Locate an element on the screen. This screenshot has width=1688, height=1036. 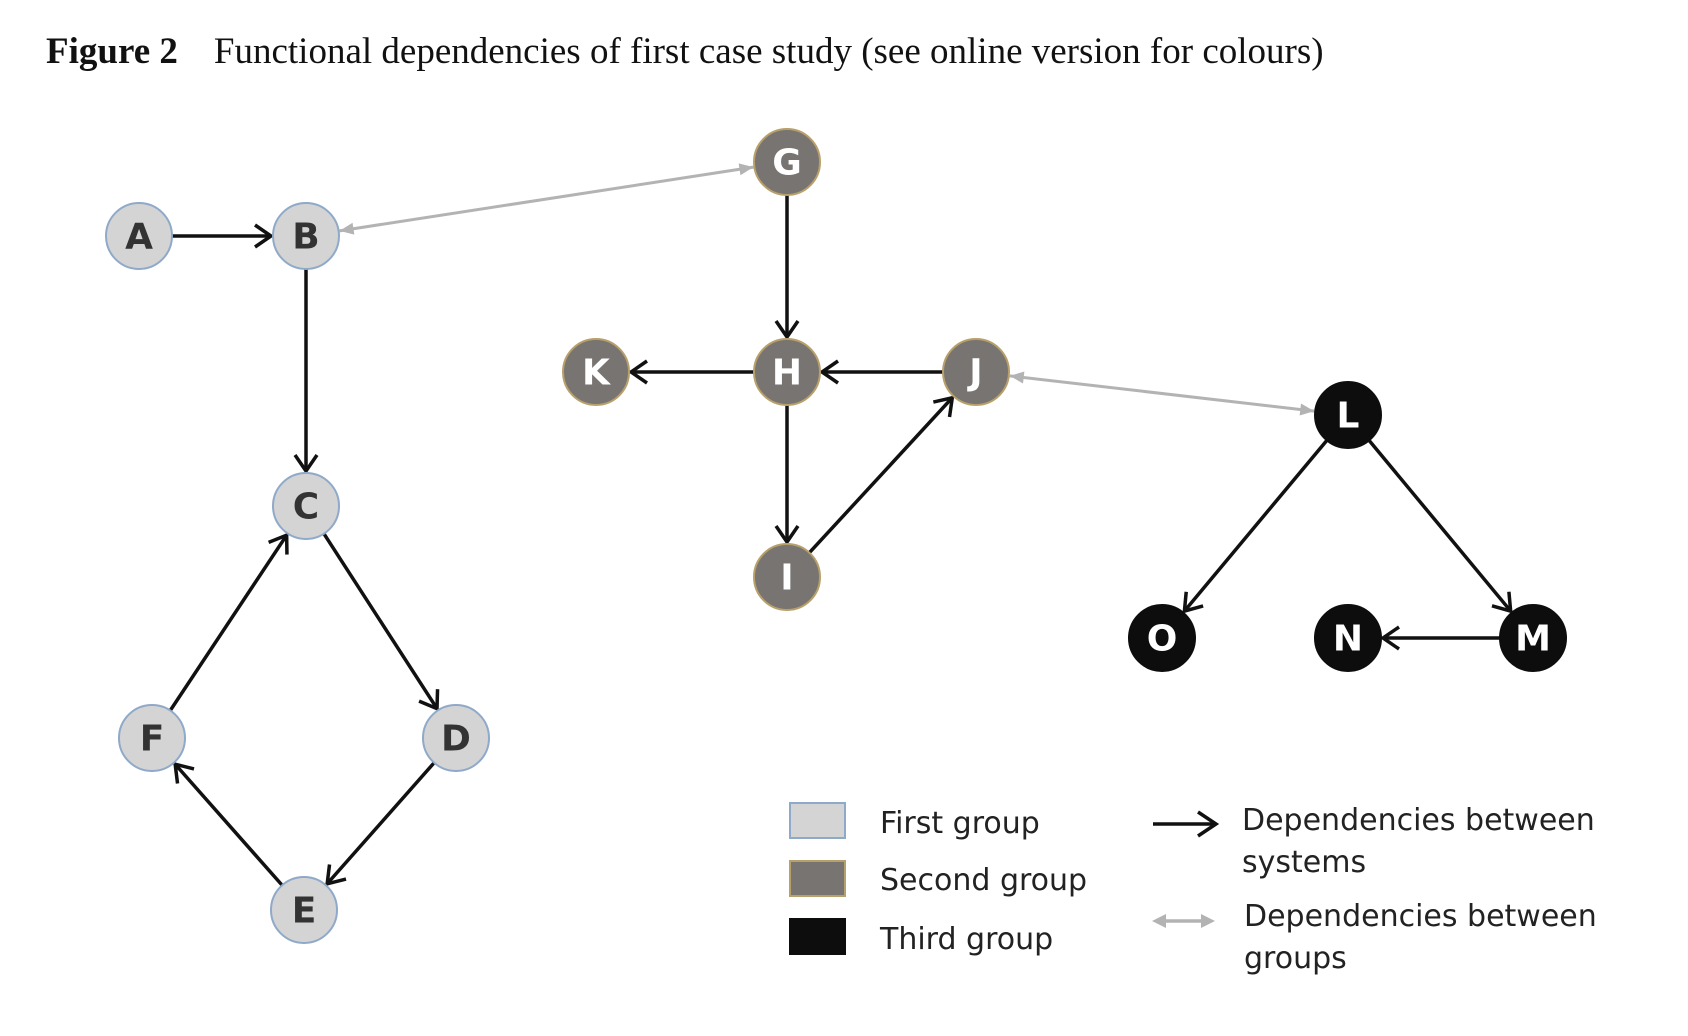
node-l-circle is located at coordinates (1348, 415).